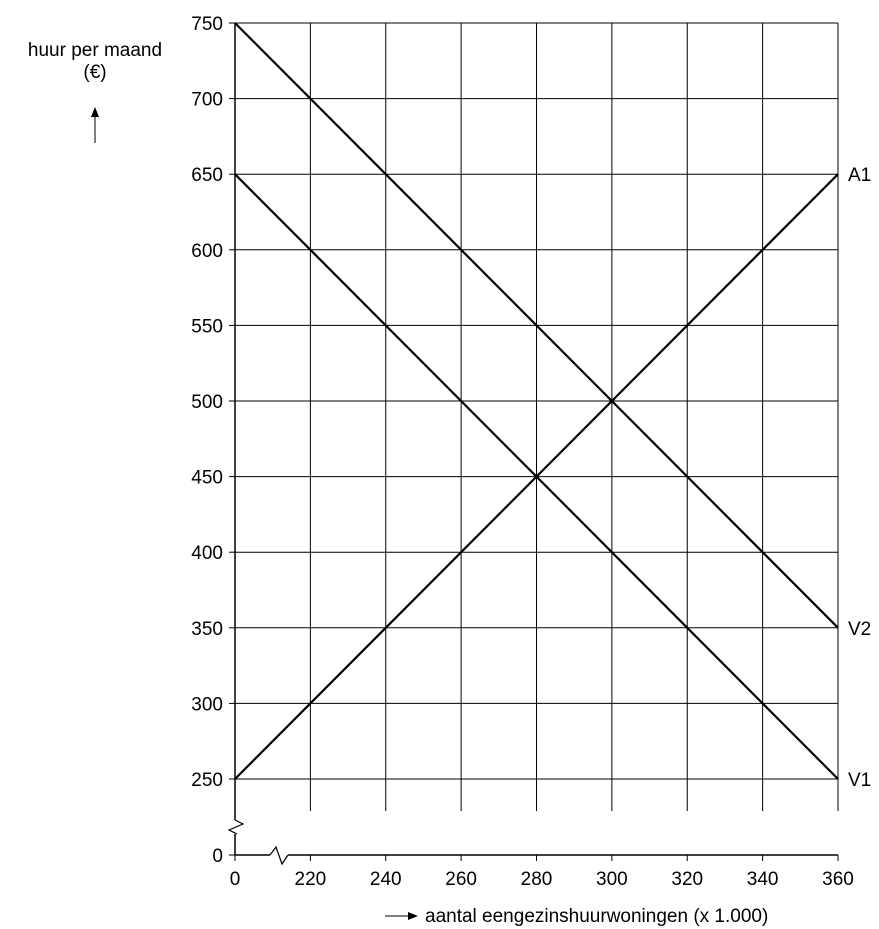 Image resolution: width=879 pixels, height=929 pixels. Describe the element at coordinates (207, 402) in the screenshot. I see `y-tick-label: 500` at that location.